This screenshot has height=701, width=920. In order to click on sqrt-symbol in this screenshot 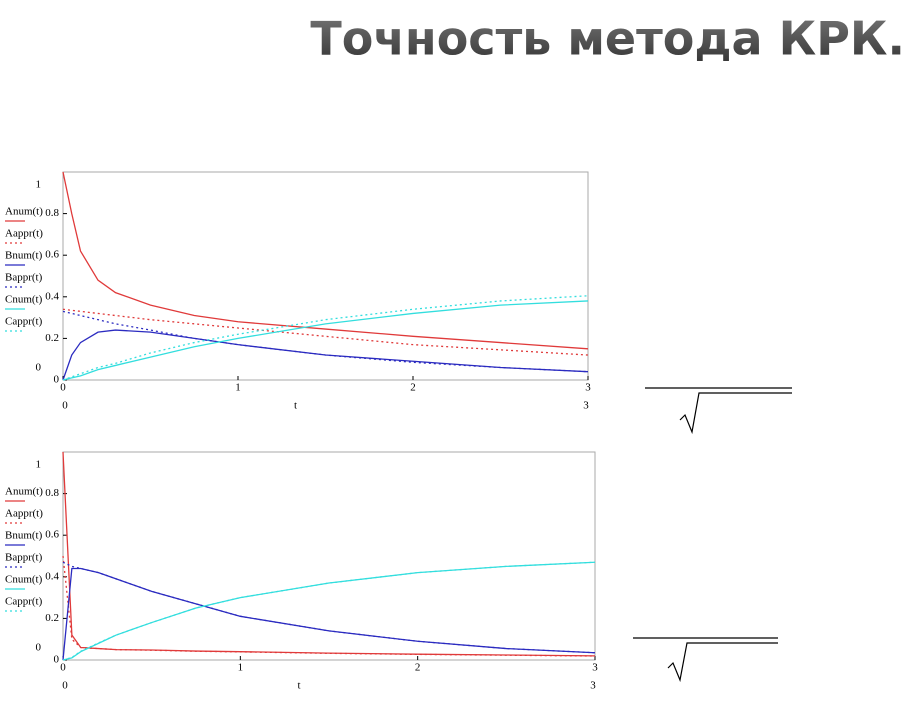, I will do `click(712, 535)`.